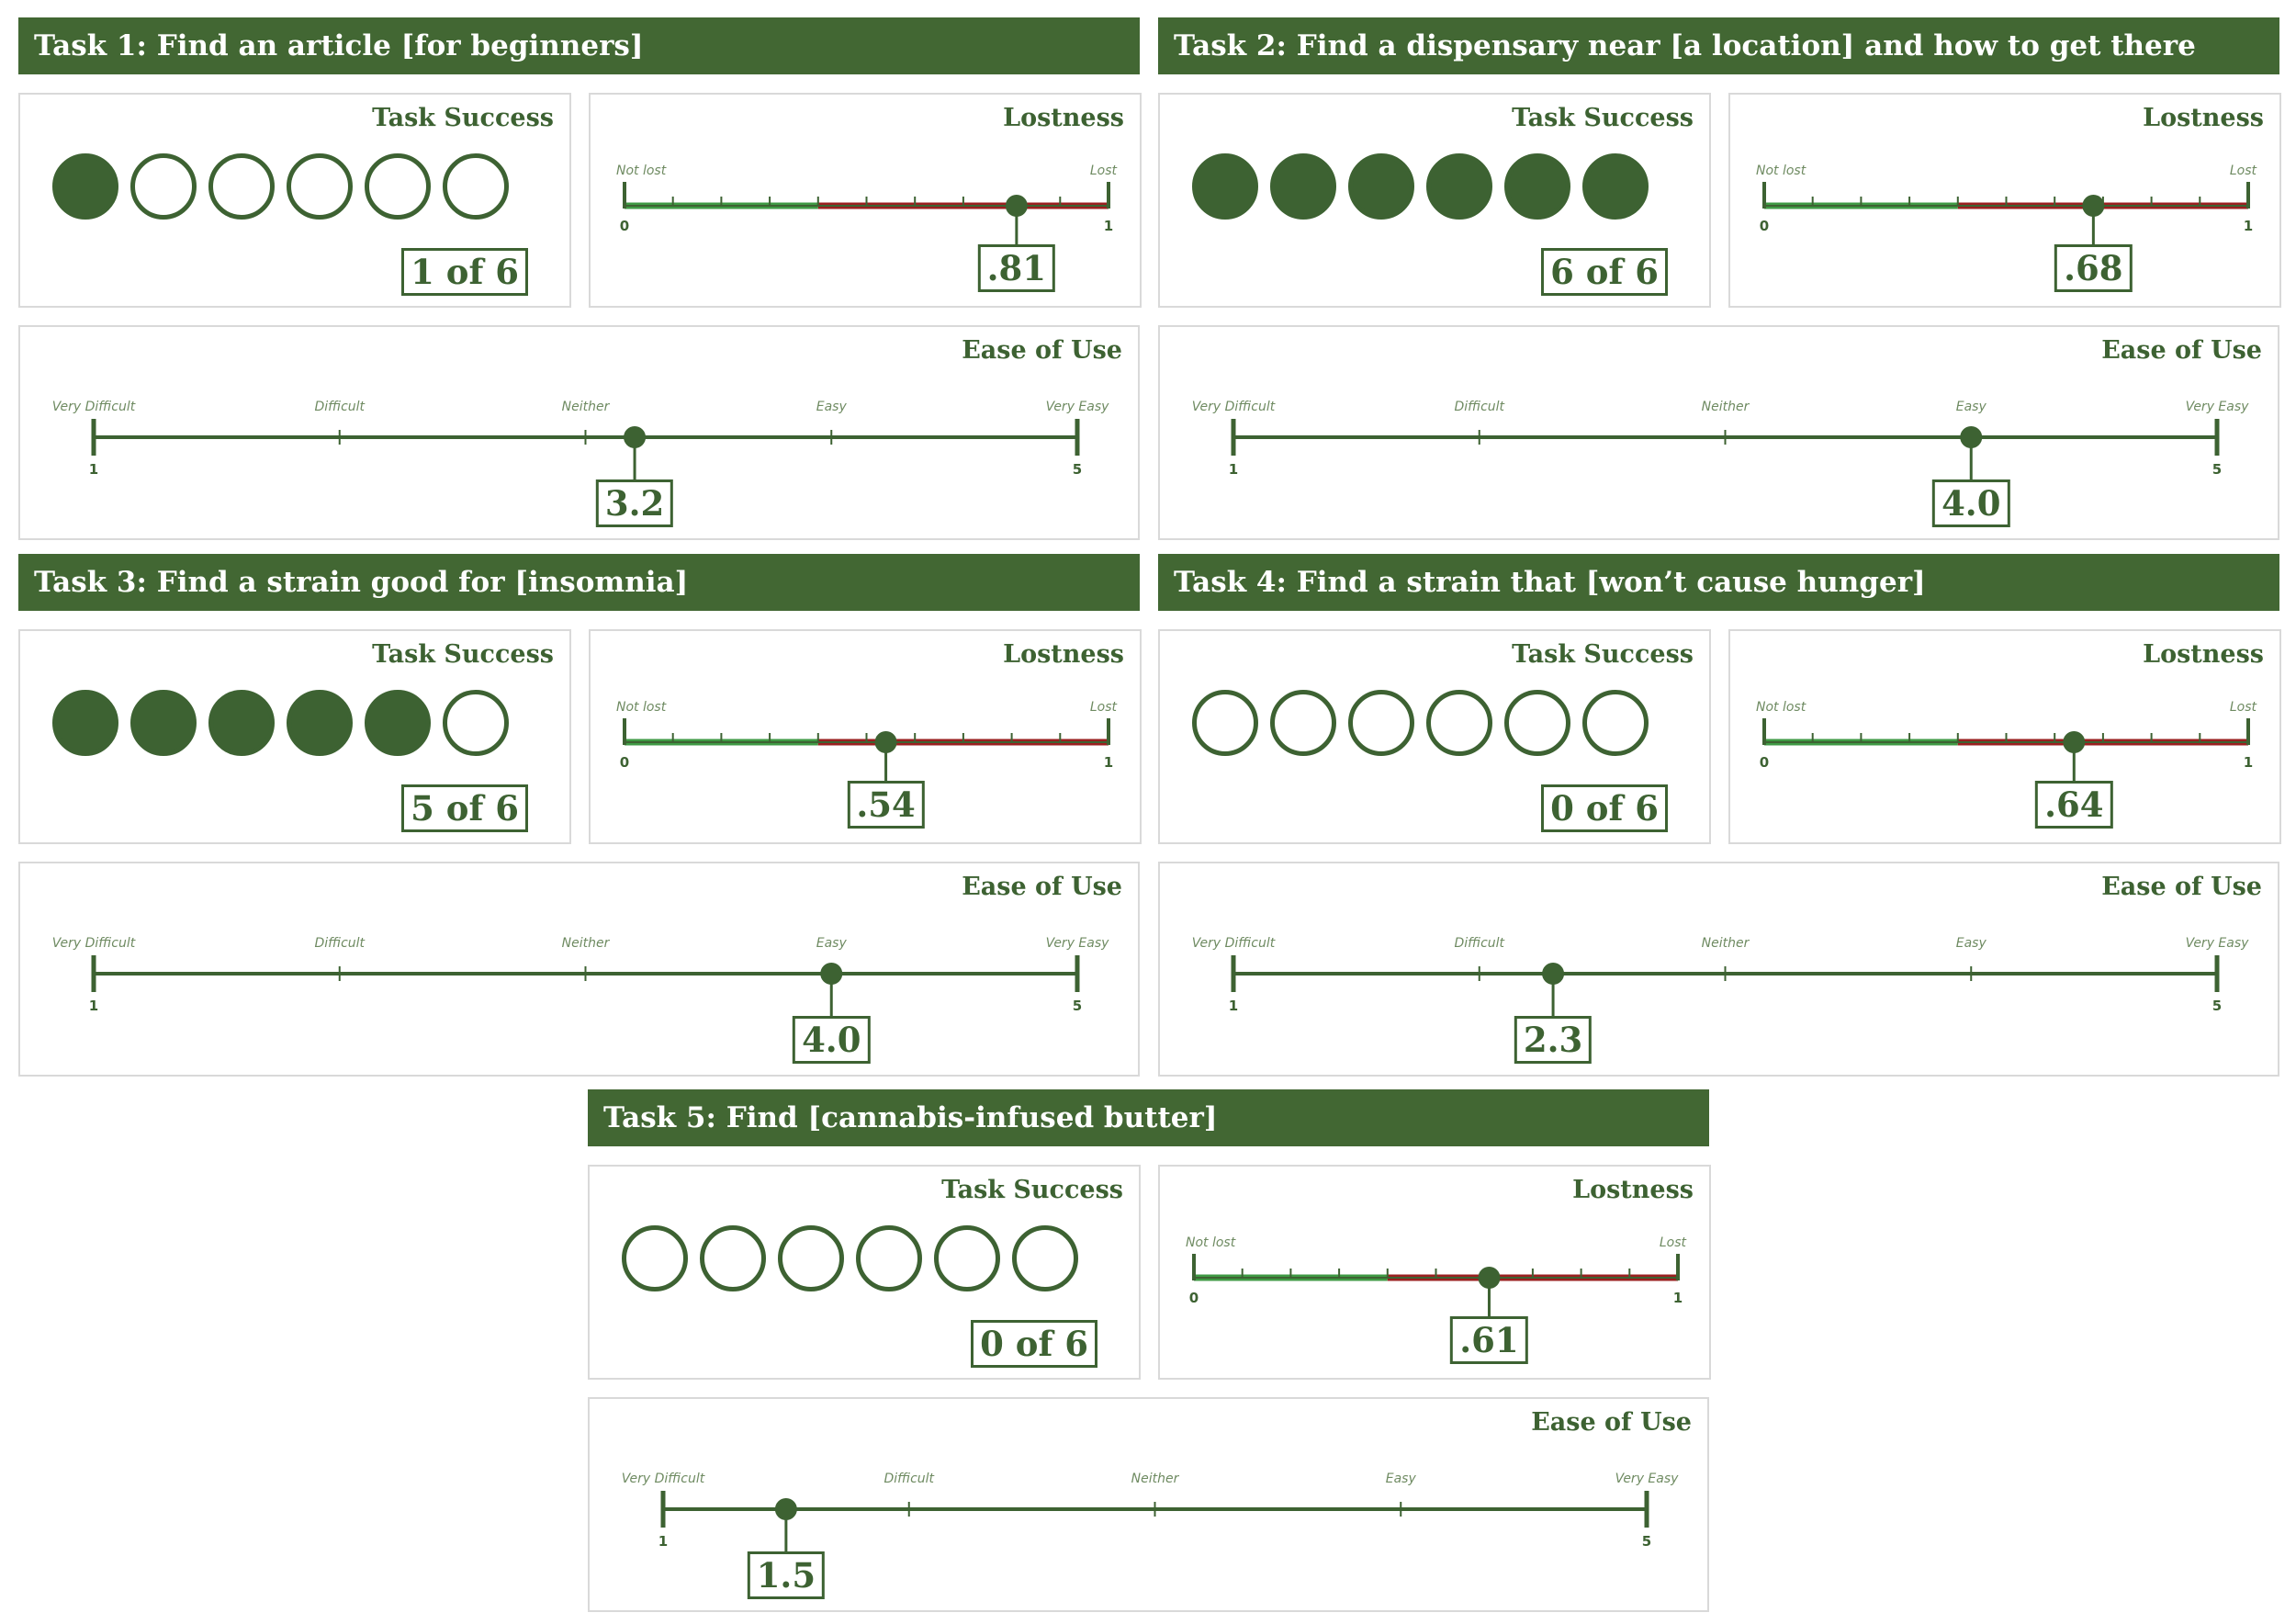 This screenshot has height=1624, width=2296. I want to click on ease-of-use-value: 3.2, so click(634, 503).